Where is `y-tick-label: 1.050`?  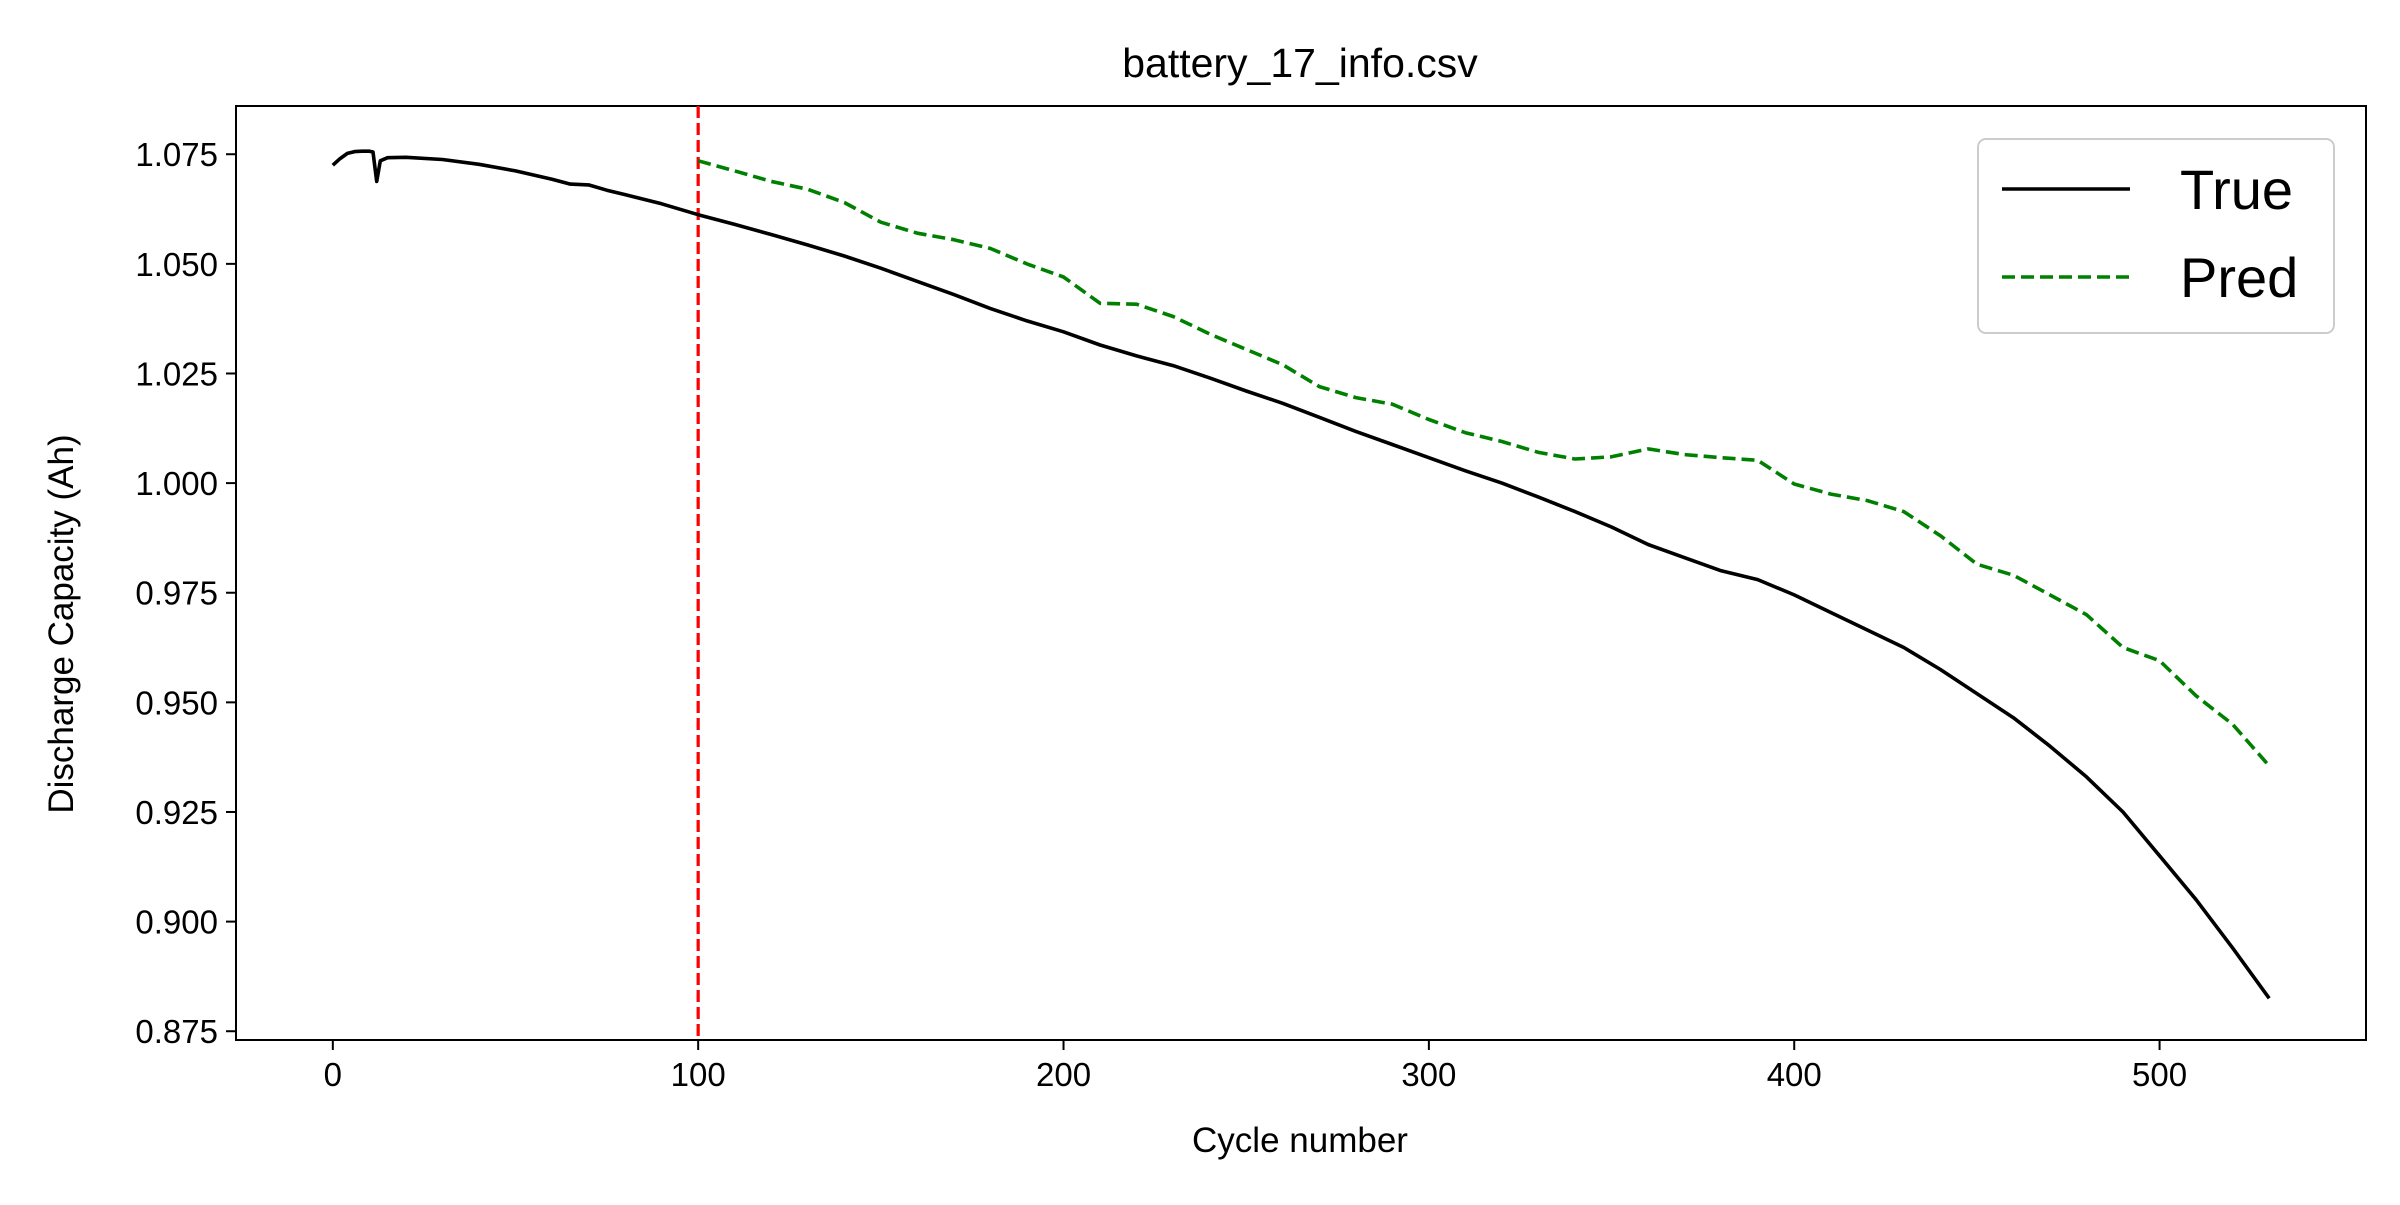
y-tick-label: 1.050 is located at coordinates (176, 264).